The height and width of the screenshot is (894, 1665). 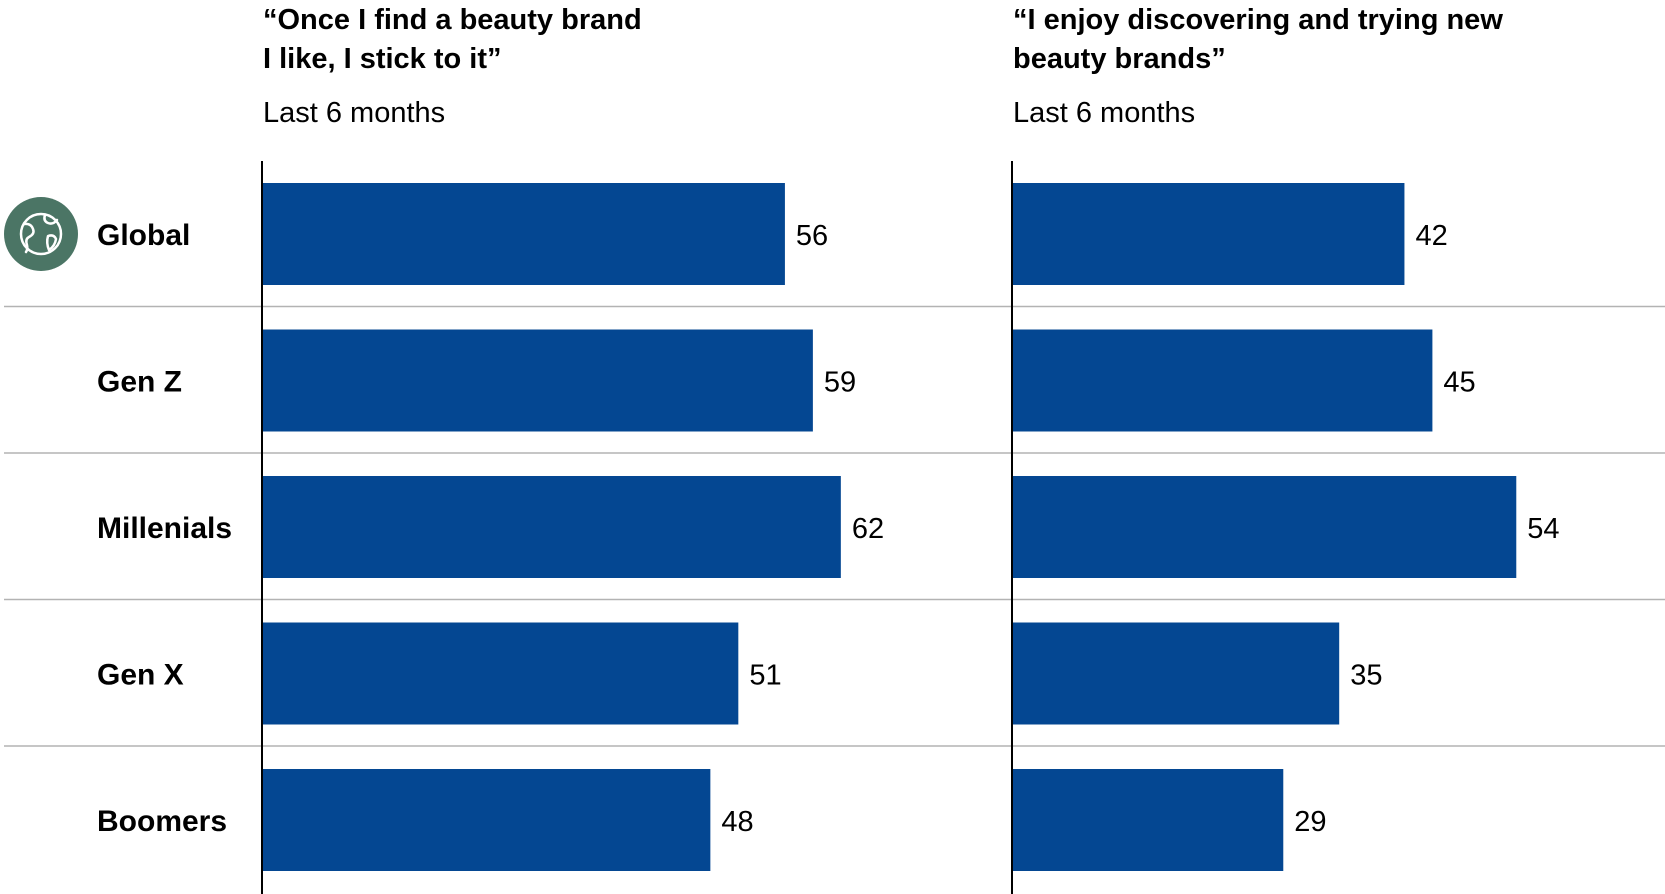 What do you see at coordinates (1119, 59) in the screenshot?
I see `panel-title-line: beauty brands”` at bounding box center [1119, 59].